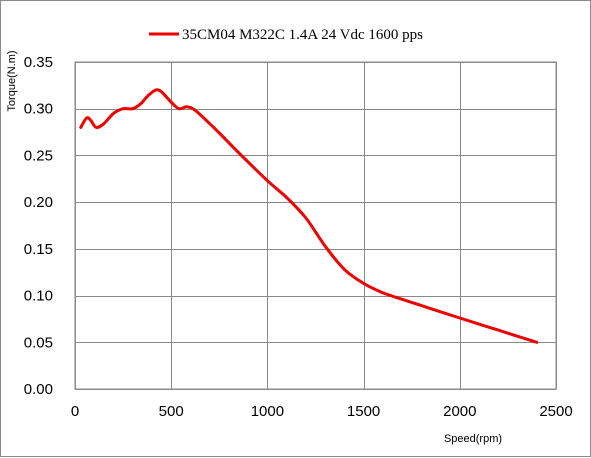  What do you see at coordinates (75, 411) in the screenshot?
I see `x-tick-label: 0` at bounding box center [75, 411].